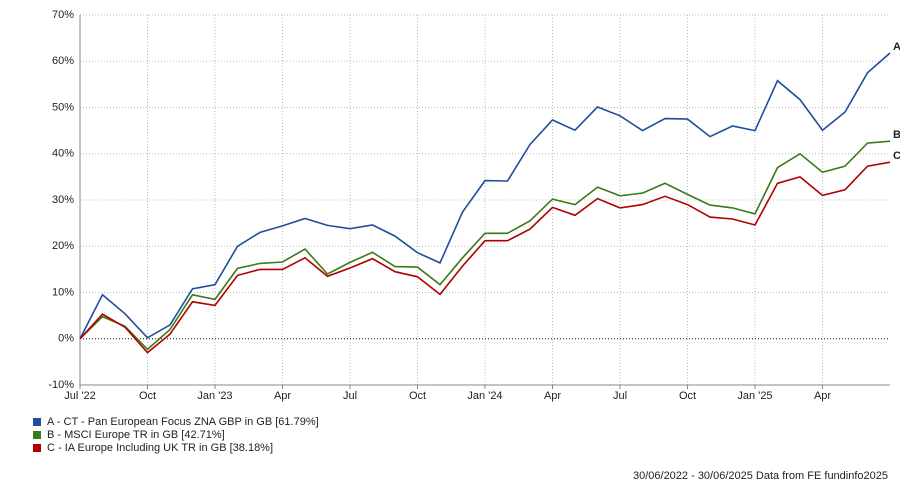  Describe the element at coordinates (136, 435) in the screenshot. I see `legend-label: B - MSCI Europe TR in GB [42.71%]` at that location.